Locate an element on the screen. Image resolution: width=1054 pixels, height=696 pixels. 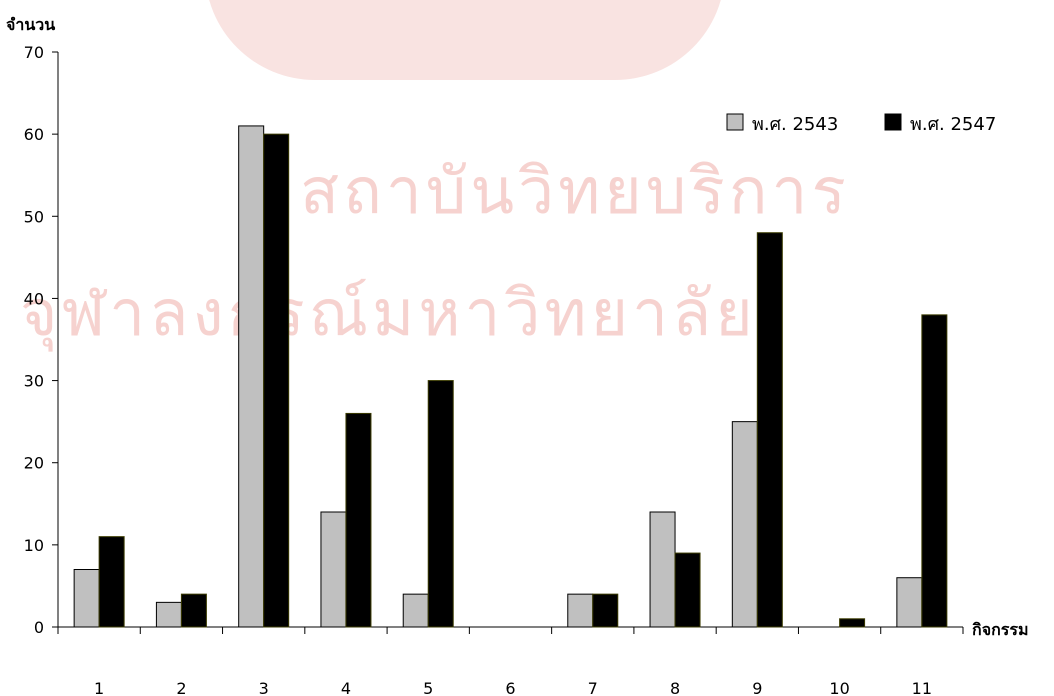
x-tick-label: 9 is located at coordinates (757, 687).